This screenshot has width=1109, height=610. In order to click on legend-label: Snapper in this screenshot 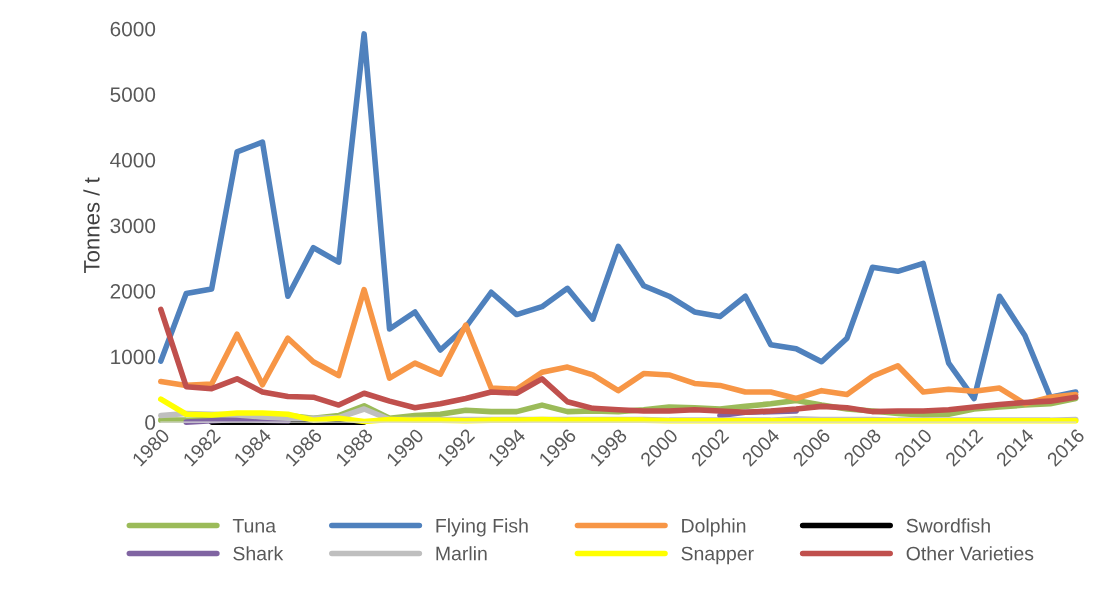, I will do `click(717, 555)`.